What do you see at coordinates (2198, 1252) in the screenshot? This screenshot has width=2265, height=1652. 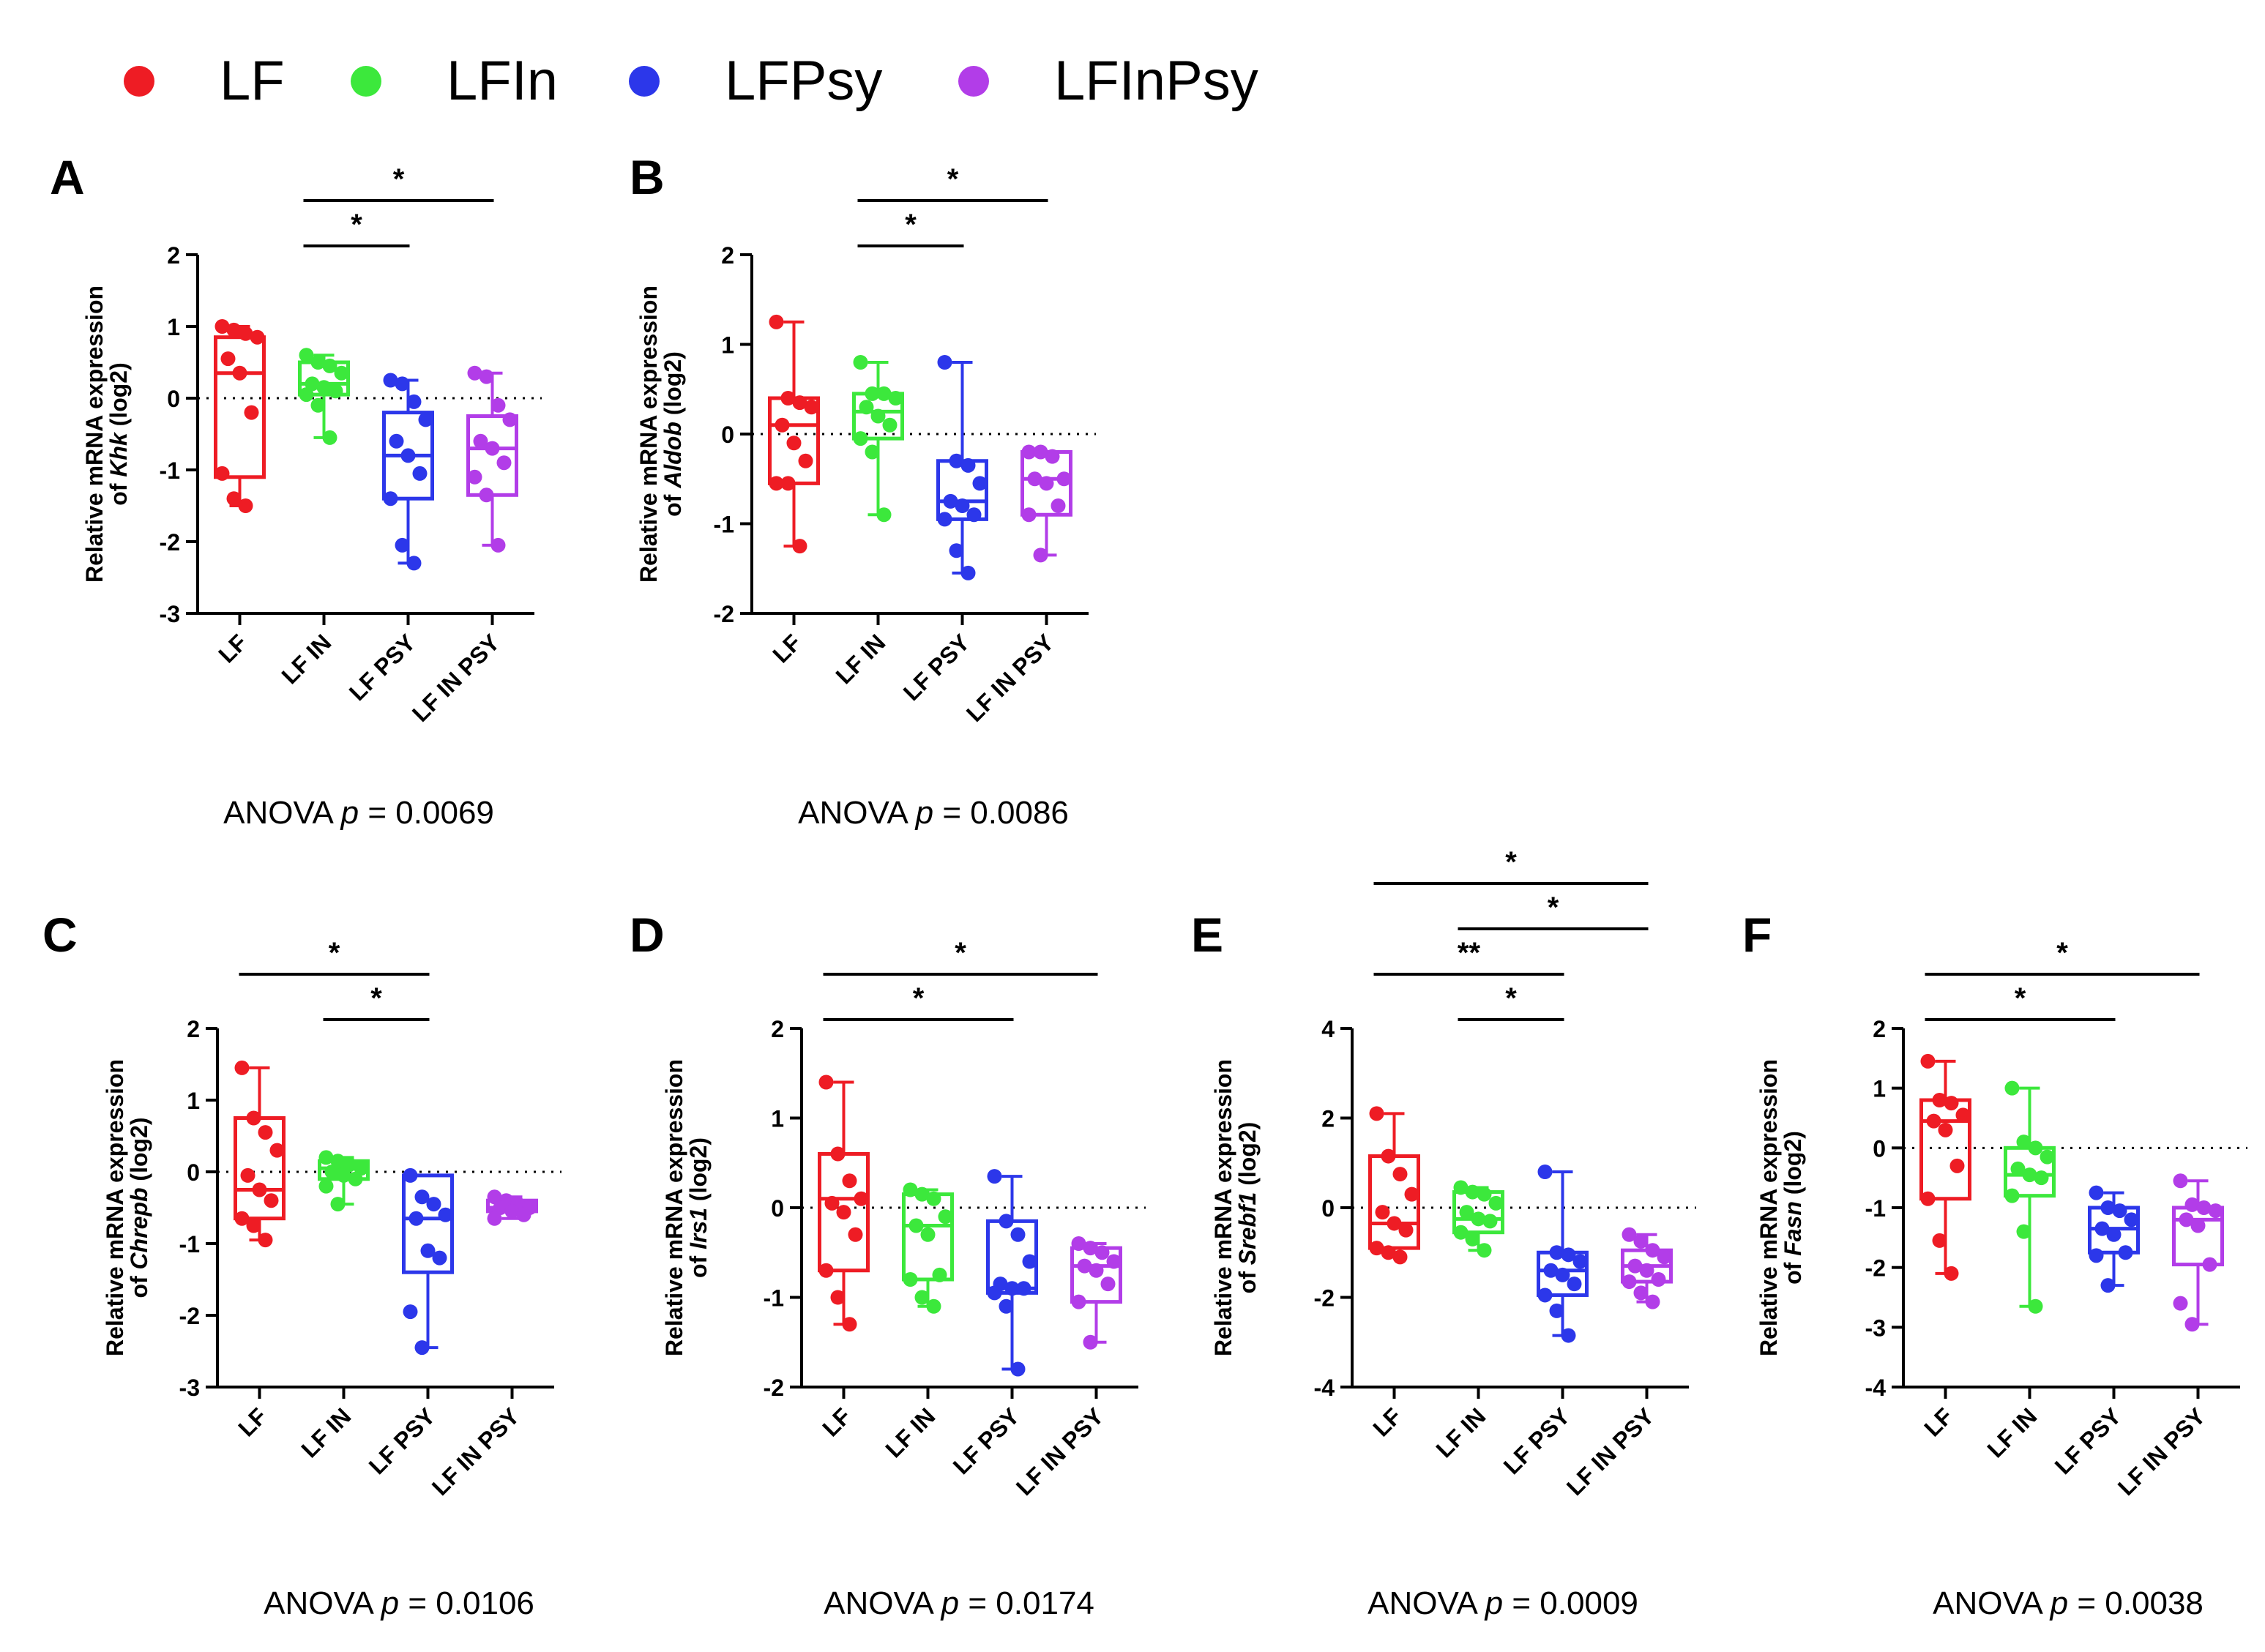 I see `box-lf-in-psy` at bounding box center [2198, 1252].